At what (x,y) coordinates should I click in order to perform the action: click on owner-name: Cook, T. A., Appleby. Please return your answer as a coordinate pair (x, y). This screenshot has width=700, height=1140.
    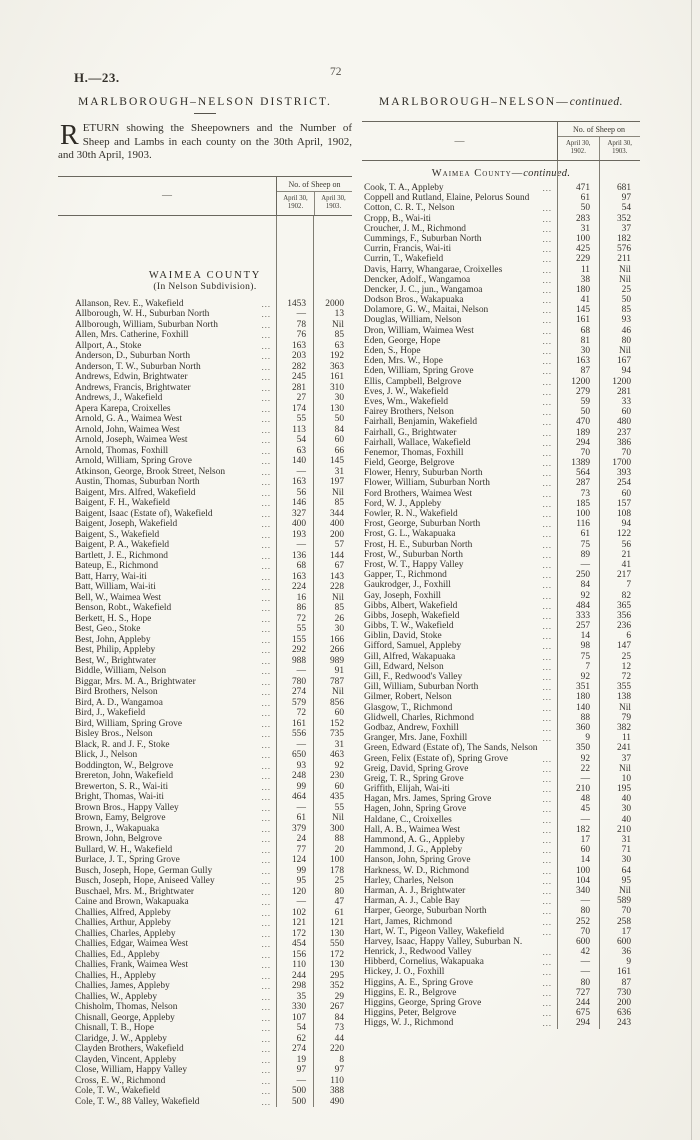
    Looking at the image, I should click on (404, 188).